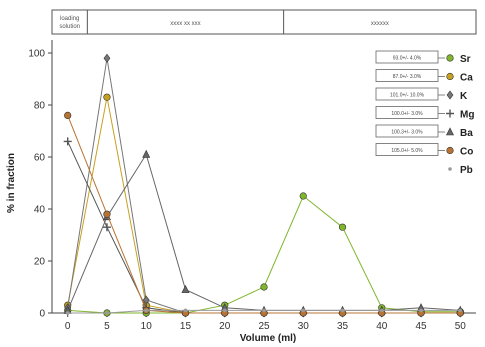 Image resolution: width=485 pixels, height=347 pixels. What do you see at coordinates (264, 326) in the screenshot?
I see `x-tick-label: 25` at bounding box center [264, 326].